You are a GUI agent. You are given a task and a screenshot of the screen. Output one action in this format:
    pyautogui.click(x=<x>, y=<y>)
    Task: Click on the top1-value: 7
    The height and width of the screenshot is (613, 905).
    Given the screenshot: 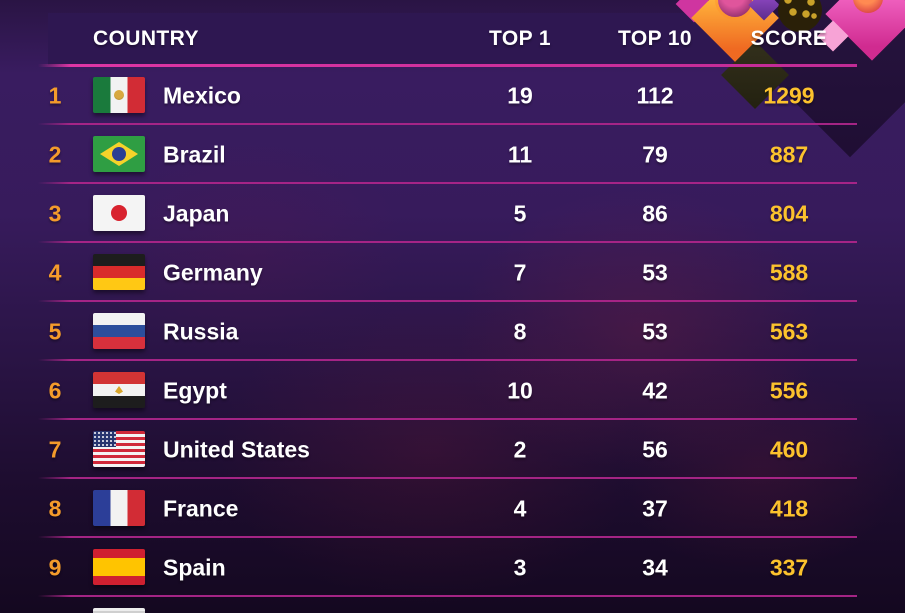 What is the action you would take?
    pyautogui.click(x=520, y=272)
    